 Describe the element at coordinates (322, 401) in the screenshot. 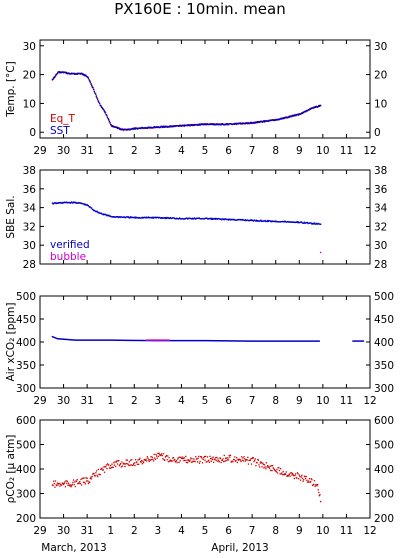

I see `x-tick-label: 10` at that location.